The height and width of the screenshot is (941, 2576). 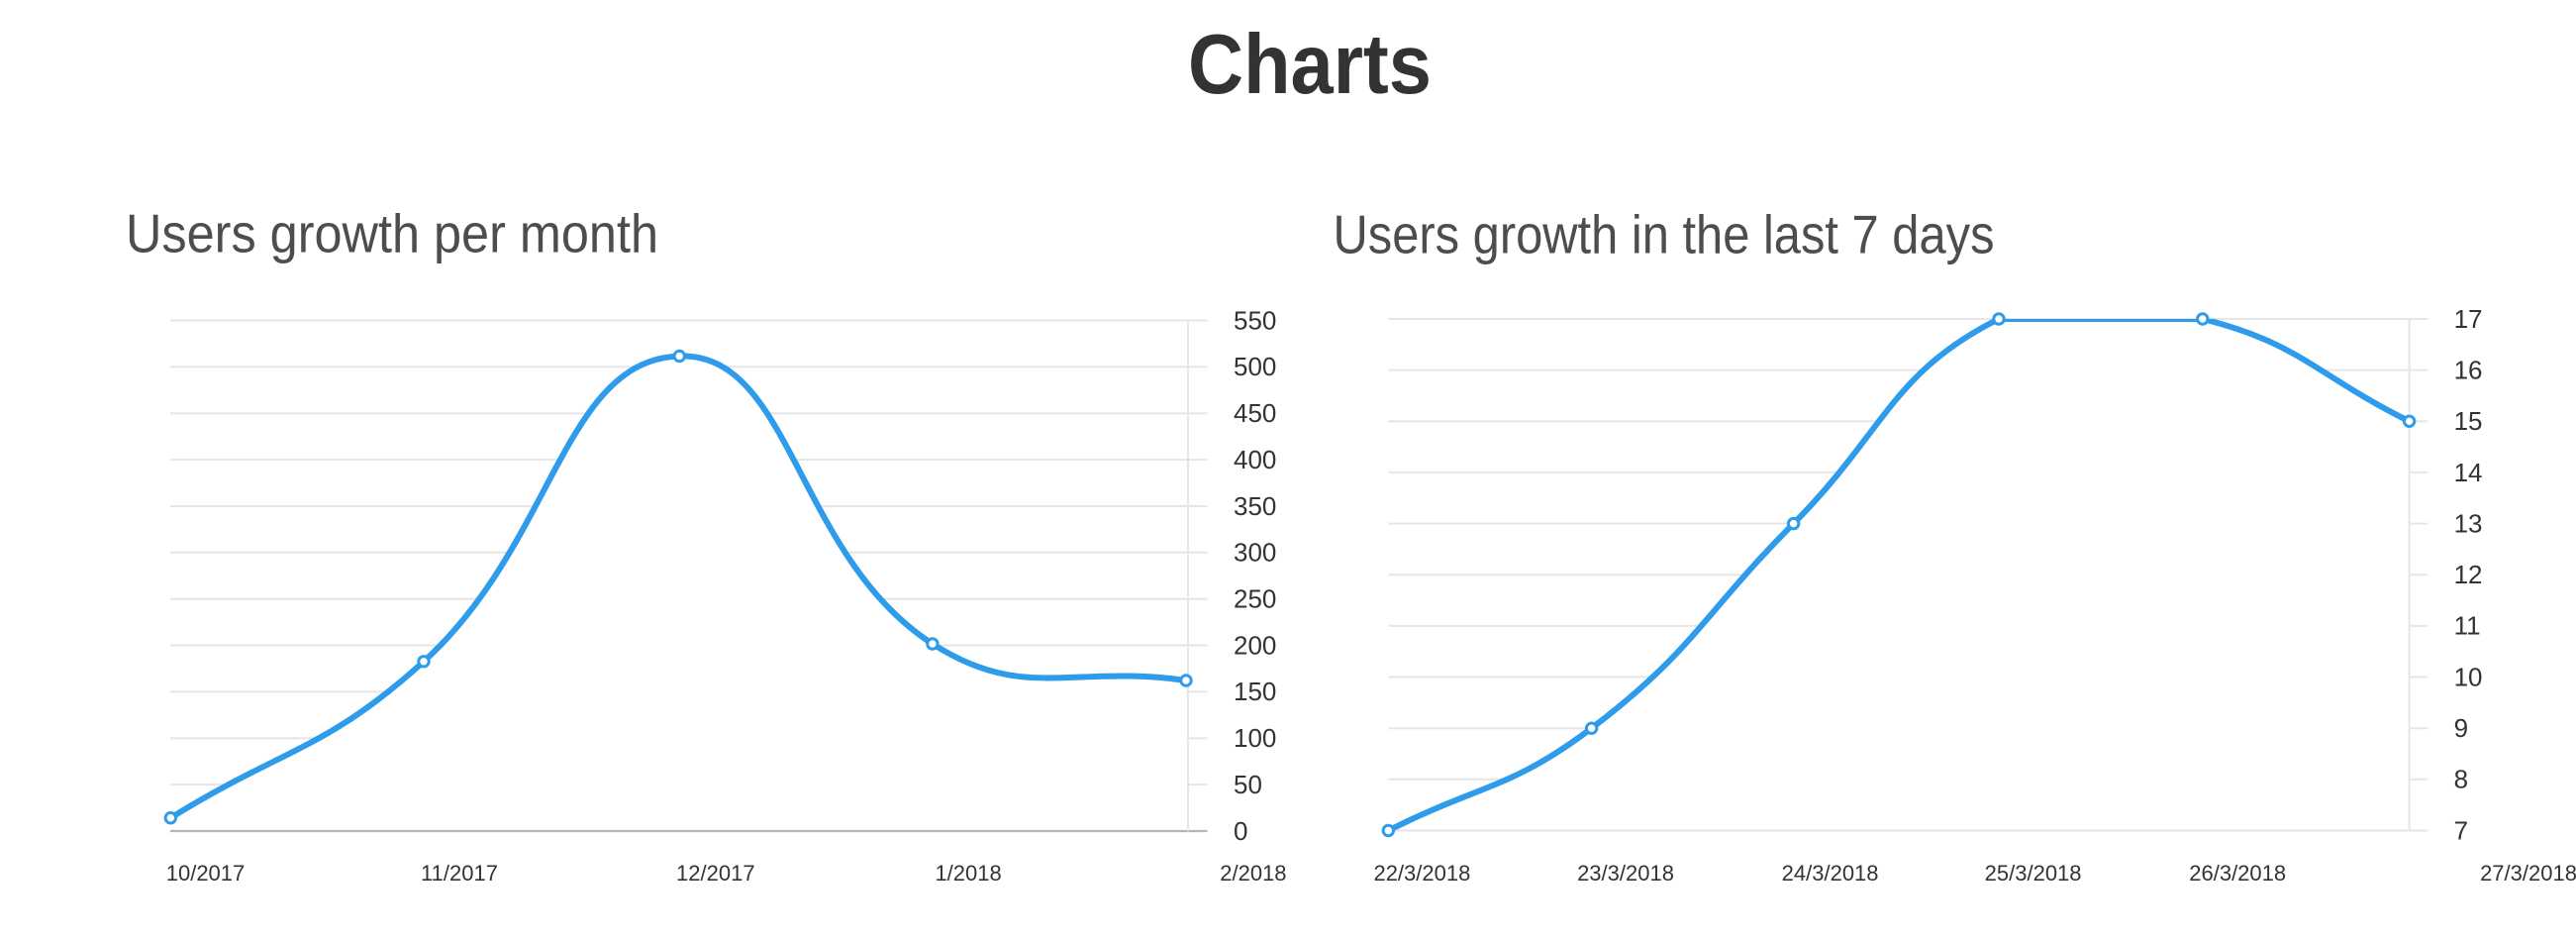 I want to click on svg-text: 10, so click(x=2469, y=676).